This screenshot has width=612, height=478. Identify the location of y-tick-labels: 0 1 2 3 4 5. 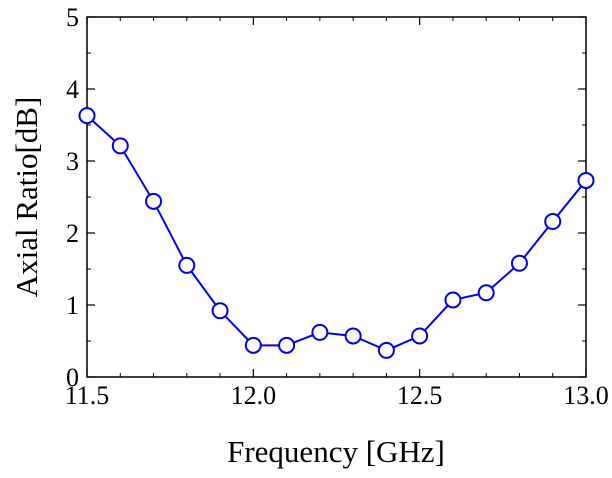
(72, 197).